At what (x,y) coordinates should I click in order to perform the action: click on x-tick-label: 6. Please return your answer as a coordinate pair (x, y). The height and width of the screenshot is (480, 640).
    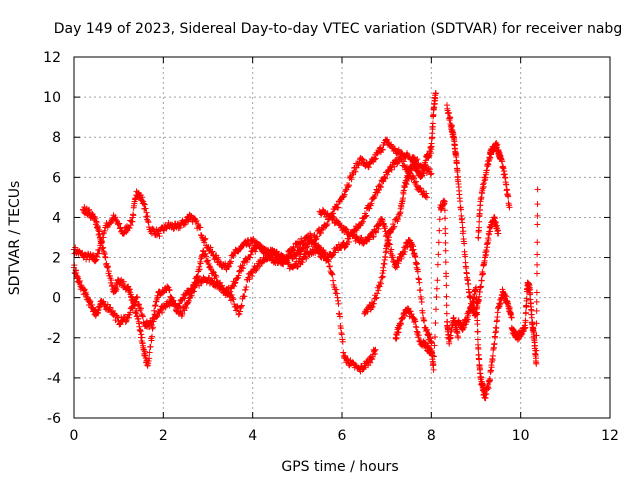
    Looking at the image, I should click on (342, 436).